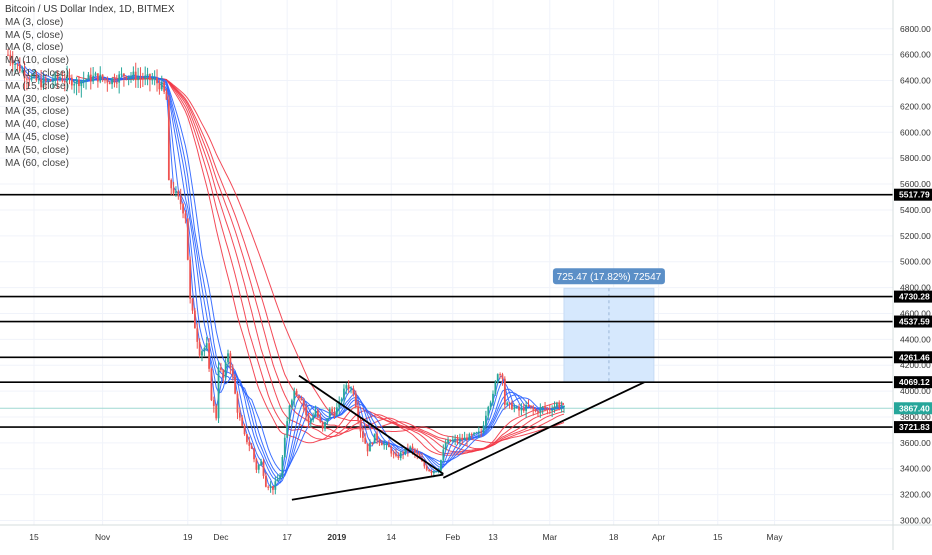 This screenshot has width=932, height=555. I want to click on time-tick-label: Mar, so click(549, 537).